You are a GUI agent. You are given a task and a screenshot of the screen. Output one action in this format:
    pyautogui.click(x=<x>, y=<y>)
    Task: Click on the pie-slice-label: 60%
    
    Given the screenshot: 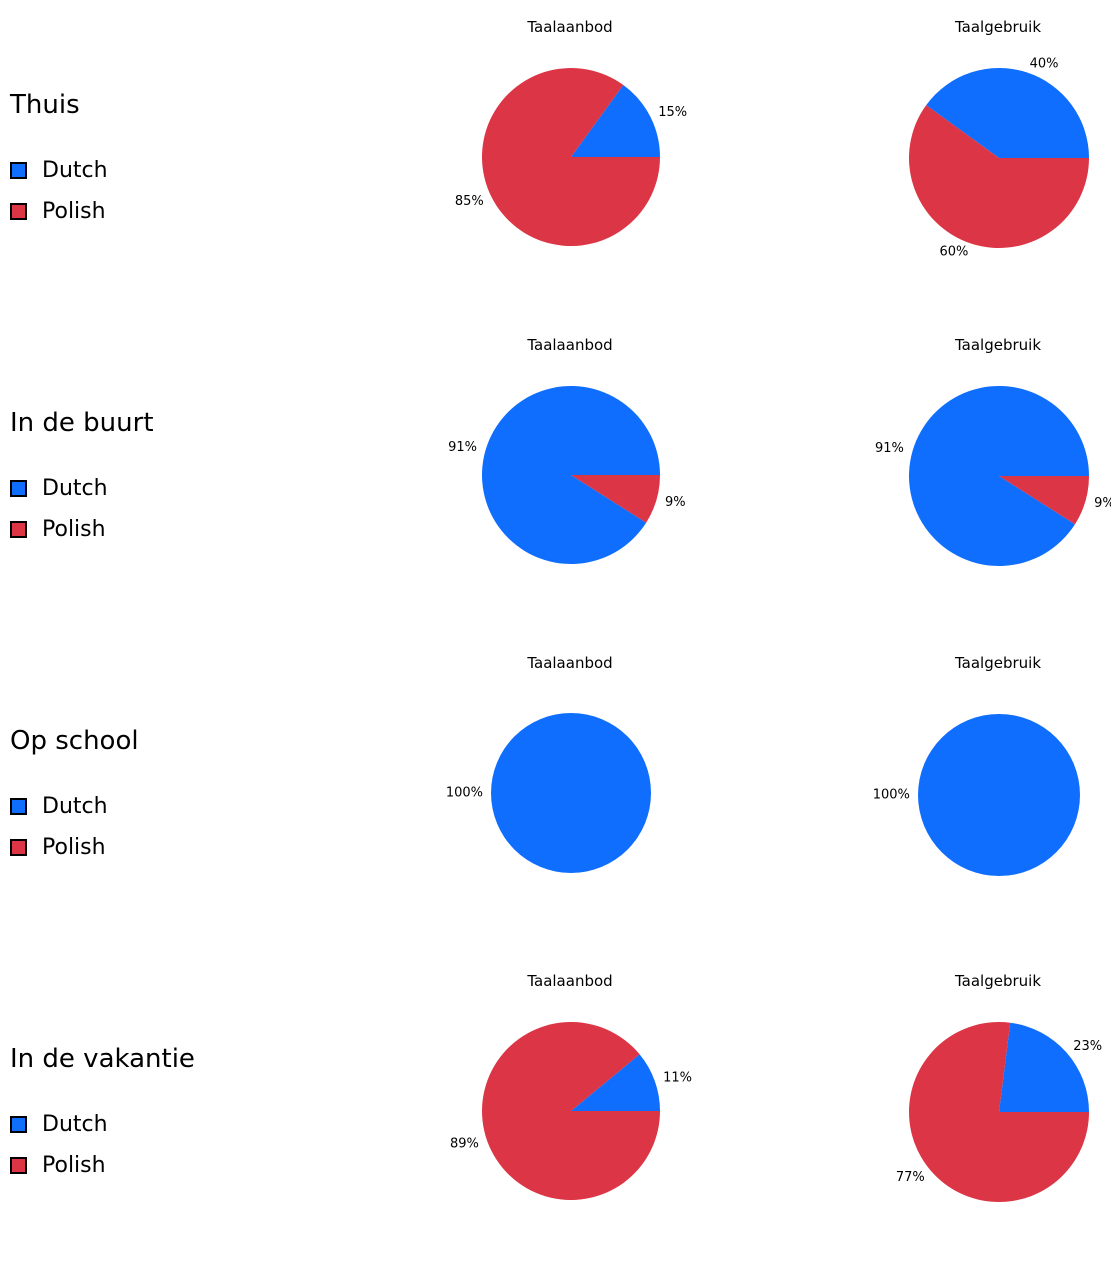 What is the action you would take?
    pyautogui.click(x=954, y=252)
    